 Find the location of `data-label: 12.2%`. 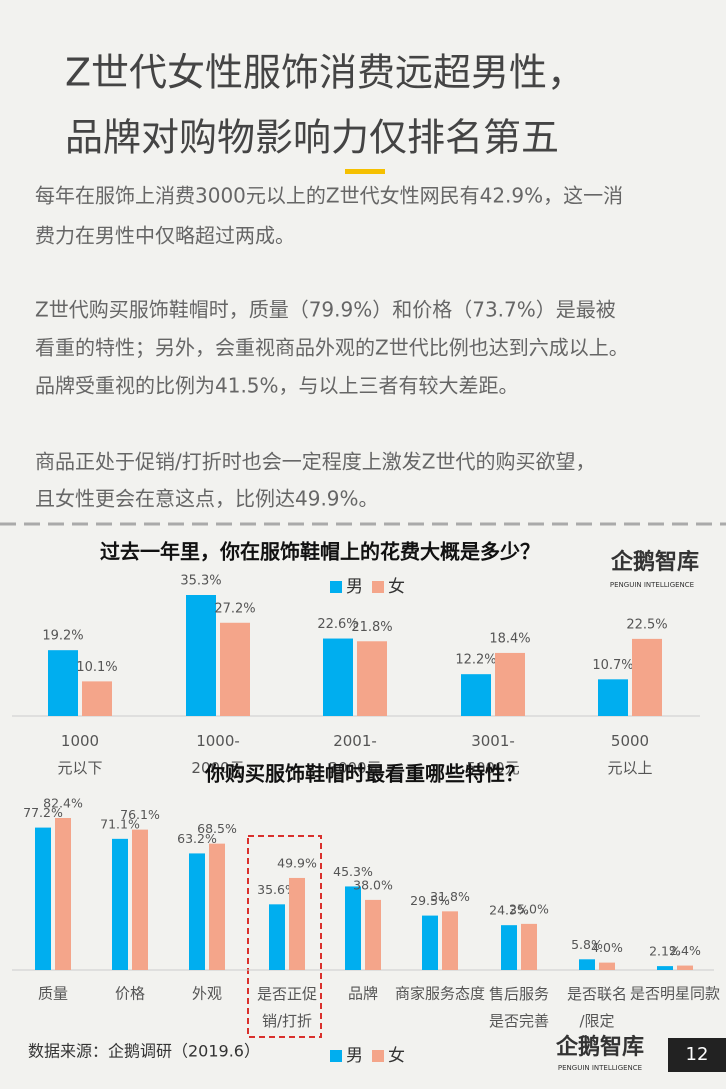

data-label: 12.2% is located at coordinates (475, 660).